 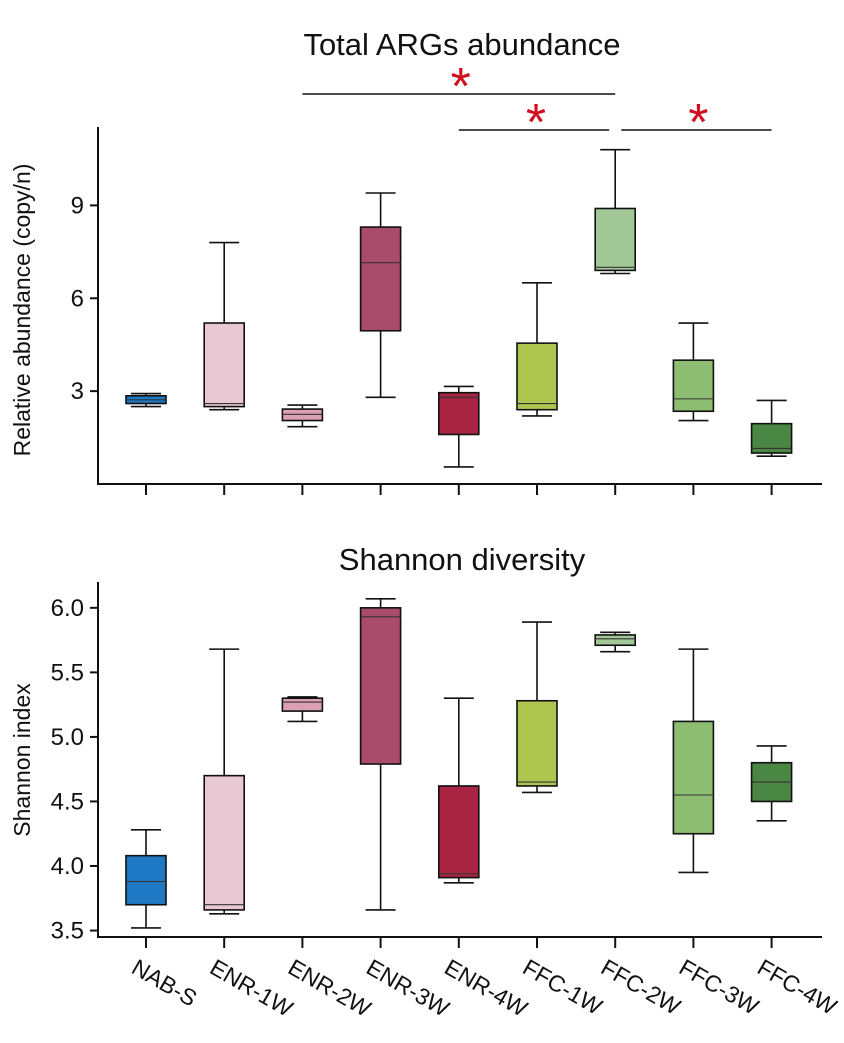 What do you see at coordinates (67, 737) in the screenshot?
I see `shannon-y-tick-label: 5.0` at bounding box center [67, 737].